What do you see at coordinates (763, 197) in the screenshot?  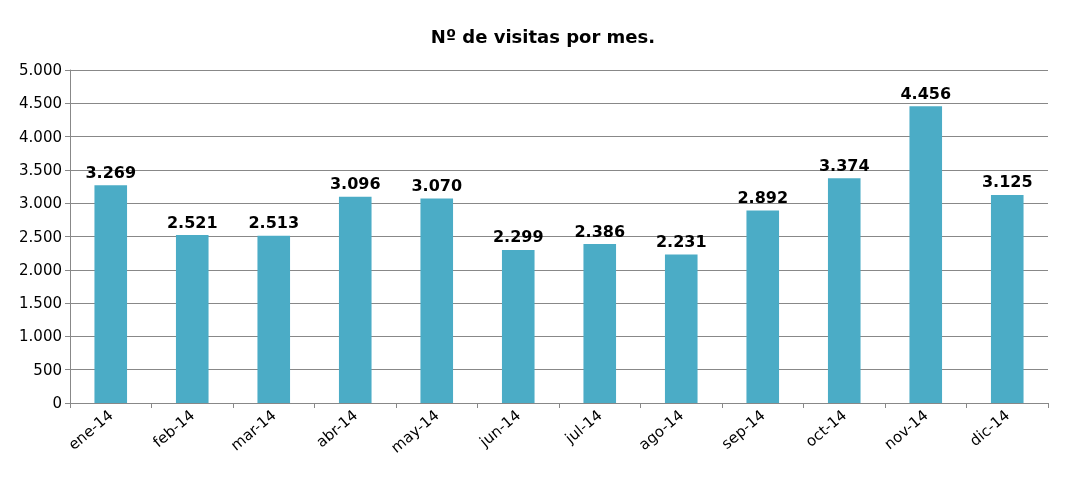 I see `data-label: 2.892` at bounding box center [763, 197].